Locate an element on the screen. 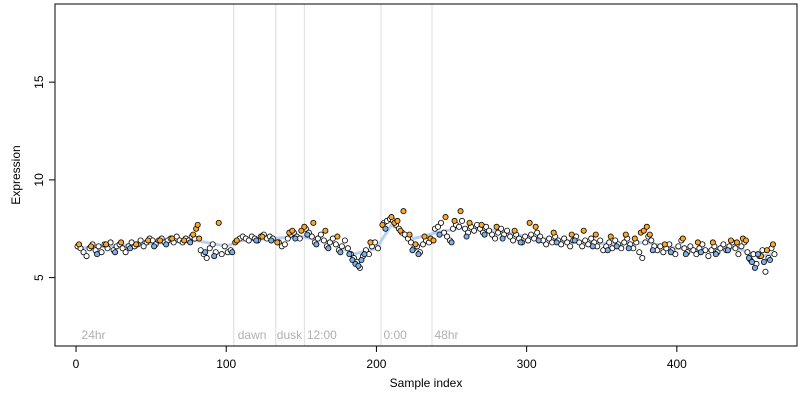 This screenshot has width=800, height=400. y-axis-title: Expression is located at coordinates (16, 174).